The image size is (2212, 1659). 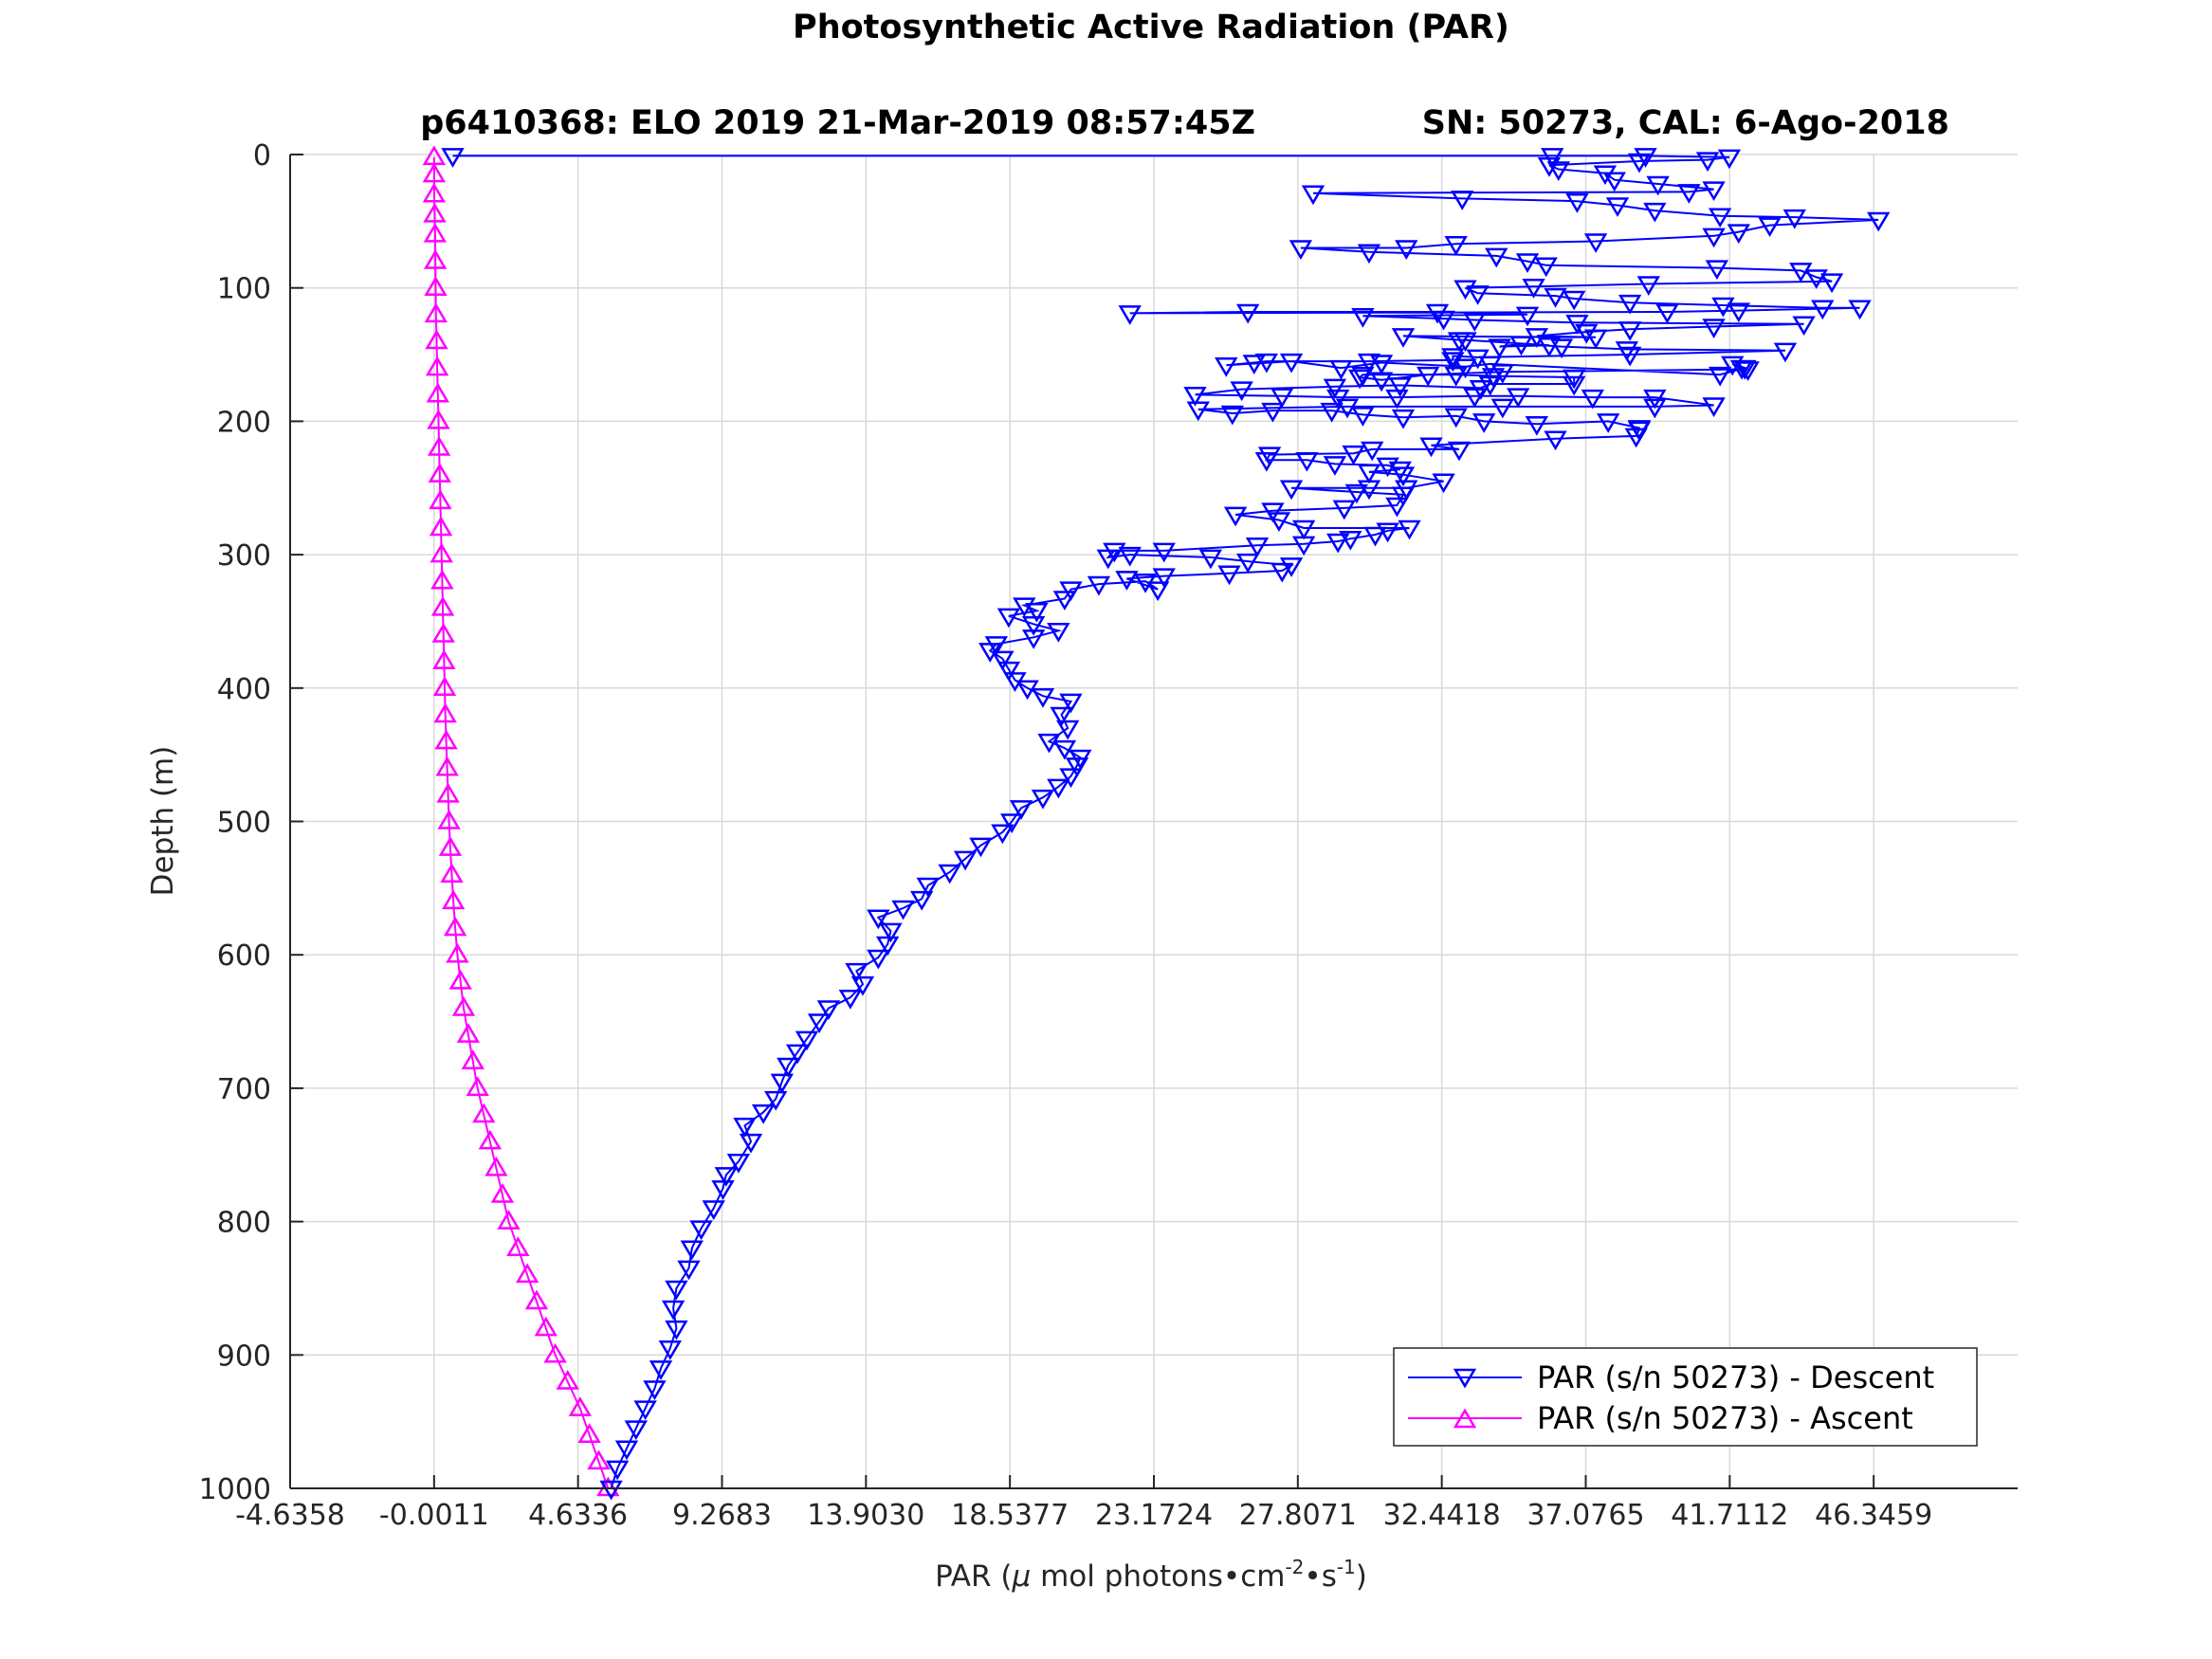 What do you see at coordinates (244, 689) in the screenshot?
I see `y-tick-label: 400` at bounding box center [244, 689].